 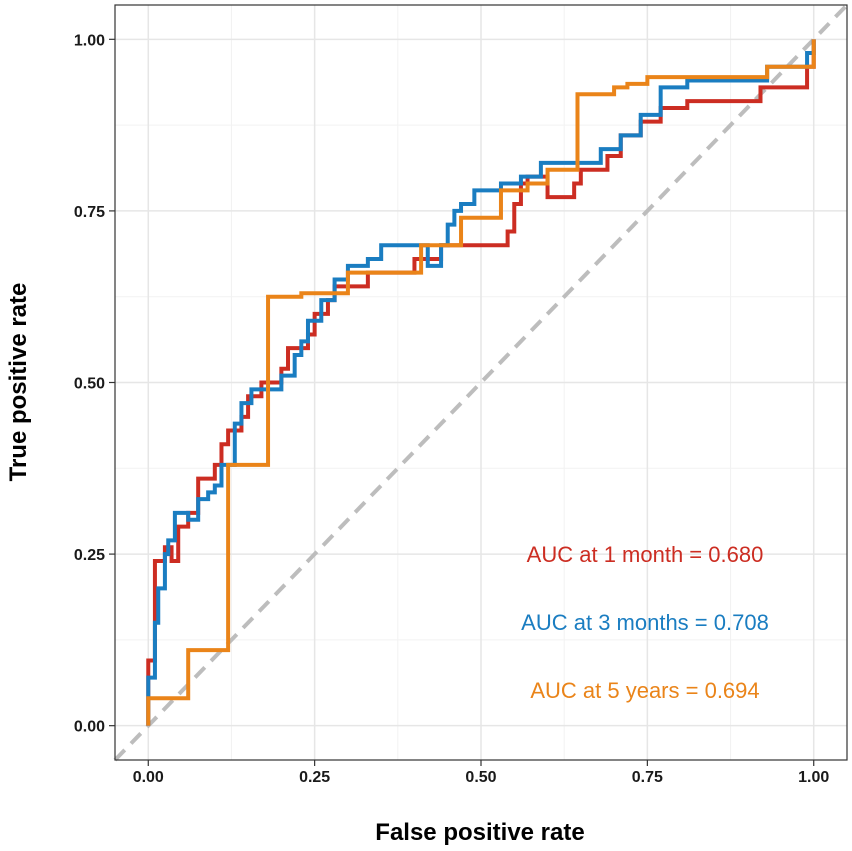 What do you see at coordinates (89, 727) in the screenshot?
I see `y-tick-label: 0.00` at bounding box center [89, 727].